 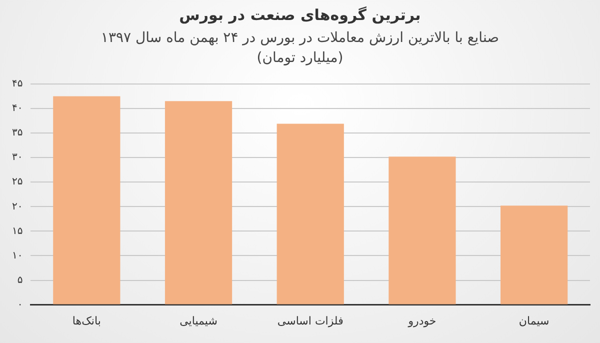 I want to click on x-tick-label: خودرو, so click(x=421, y=321).